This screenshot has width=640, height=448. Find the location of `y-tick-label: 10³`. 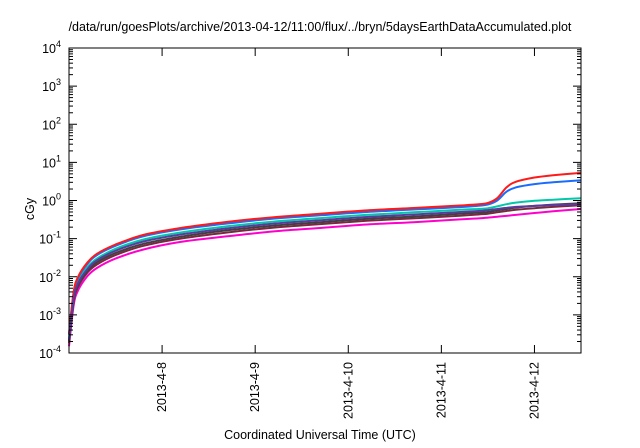

y-tick-label: 10³ is located at coordinates (51, 85).